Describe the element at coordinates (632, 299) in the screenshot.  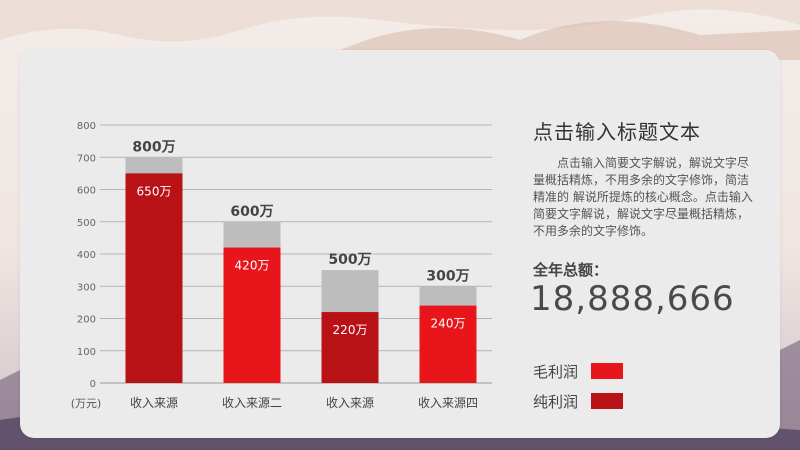
I see `total-value: 18,888,666` at that location.